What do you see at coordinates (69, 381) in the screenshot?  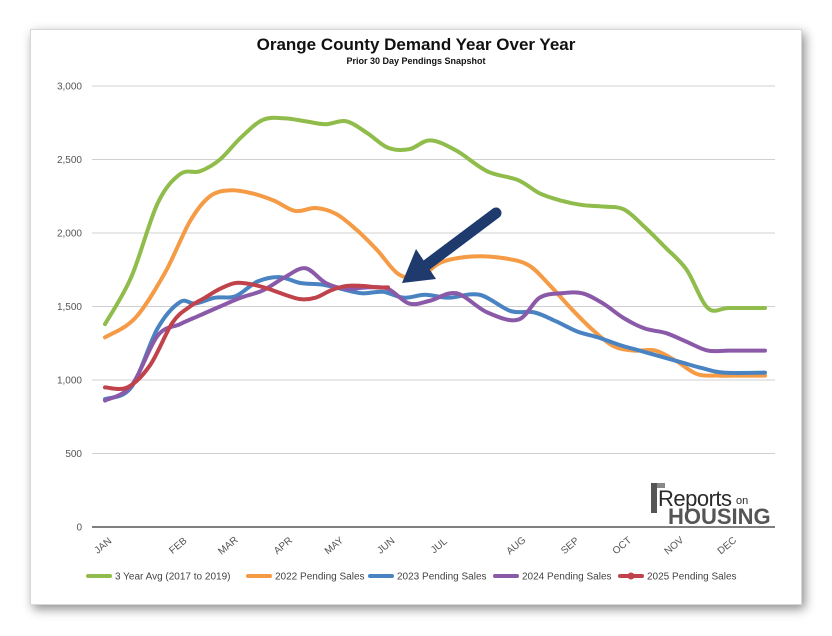 I see `y-tick-label: 1,000` at bounding box center [69, 381].